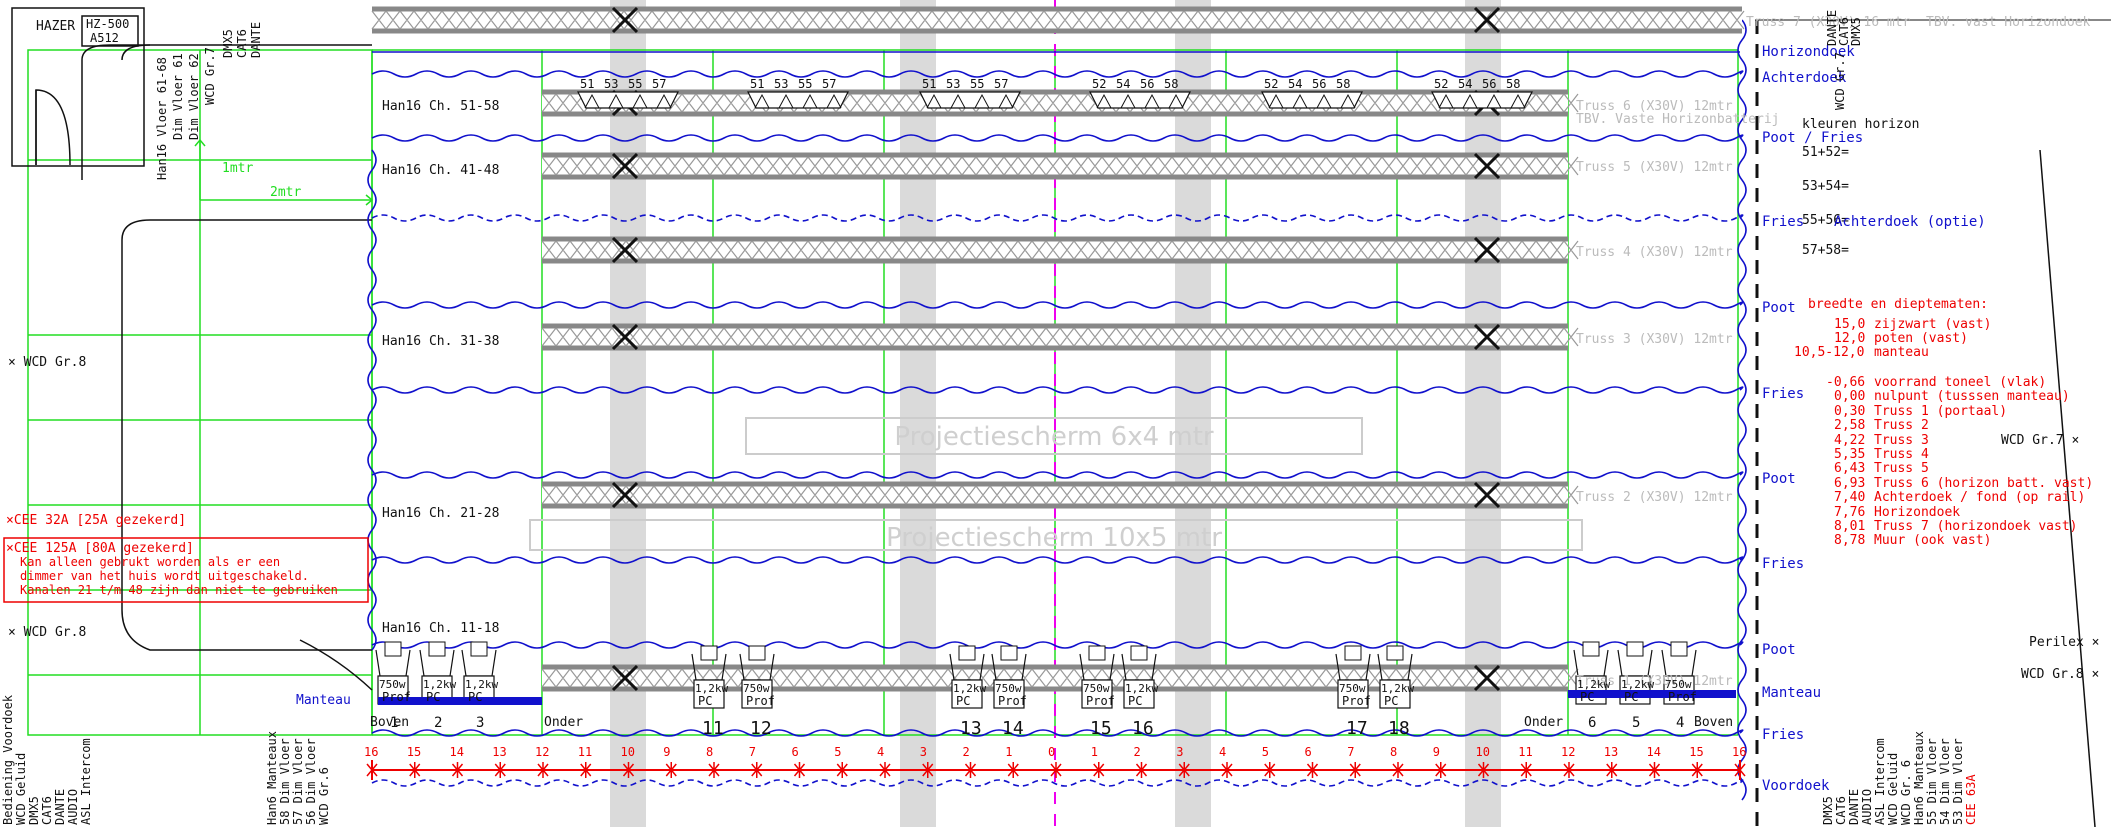  I want to click on depth-value: 6,93, so click(1850, 483).